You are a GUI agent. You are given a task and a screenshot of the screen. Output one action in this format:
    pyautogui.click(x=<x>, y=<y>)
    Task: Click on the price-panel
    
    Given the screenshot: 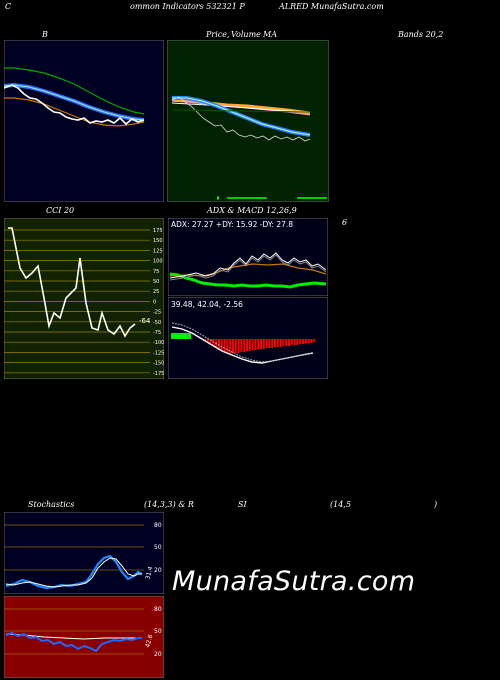 What is the action you would take?
    pyautogui.click(x=248, y=121)
    